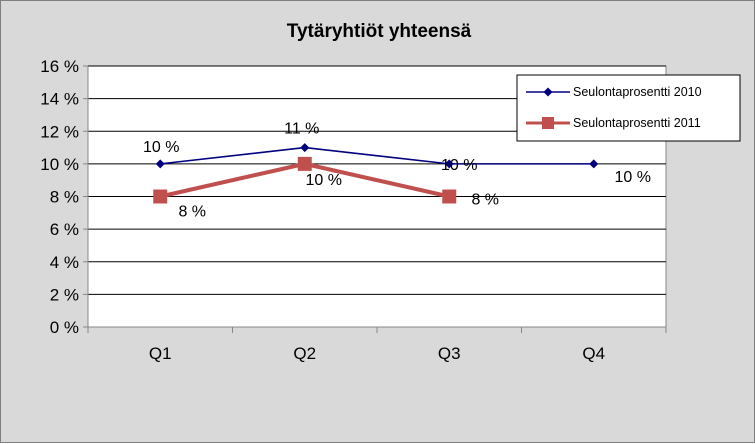 This screenshot has height=444, width=755. I want to click on legend-box, so click(628, 108).